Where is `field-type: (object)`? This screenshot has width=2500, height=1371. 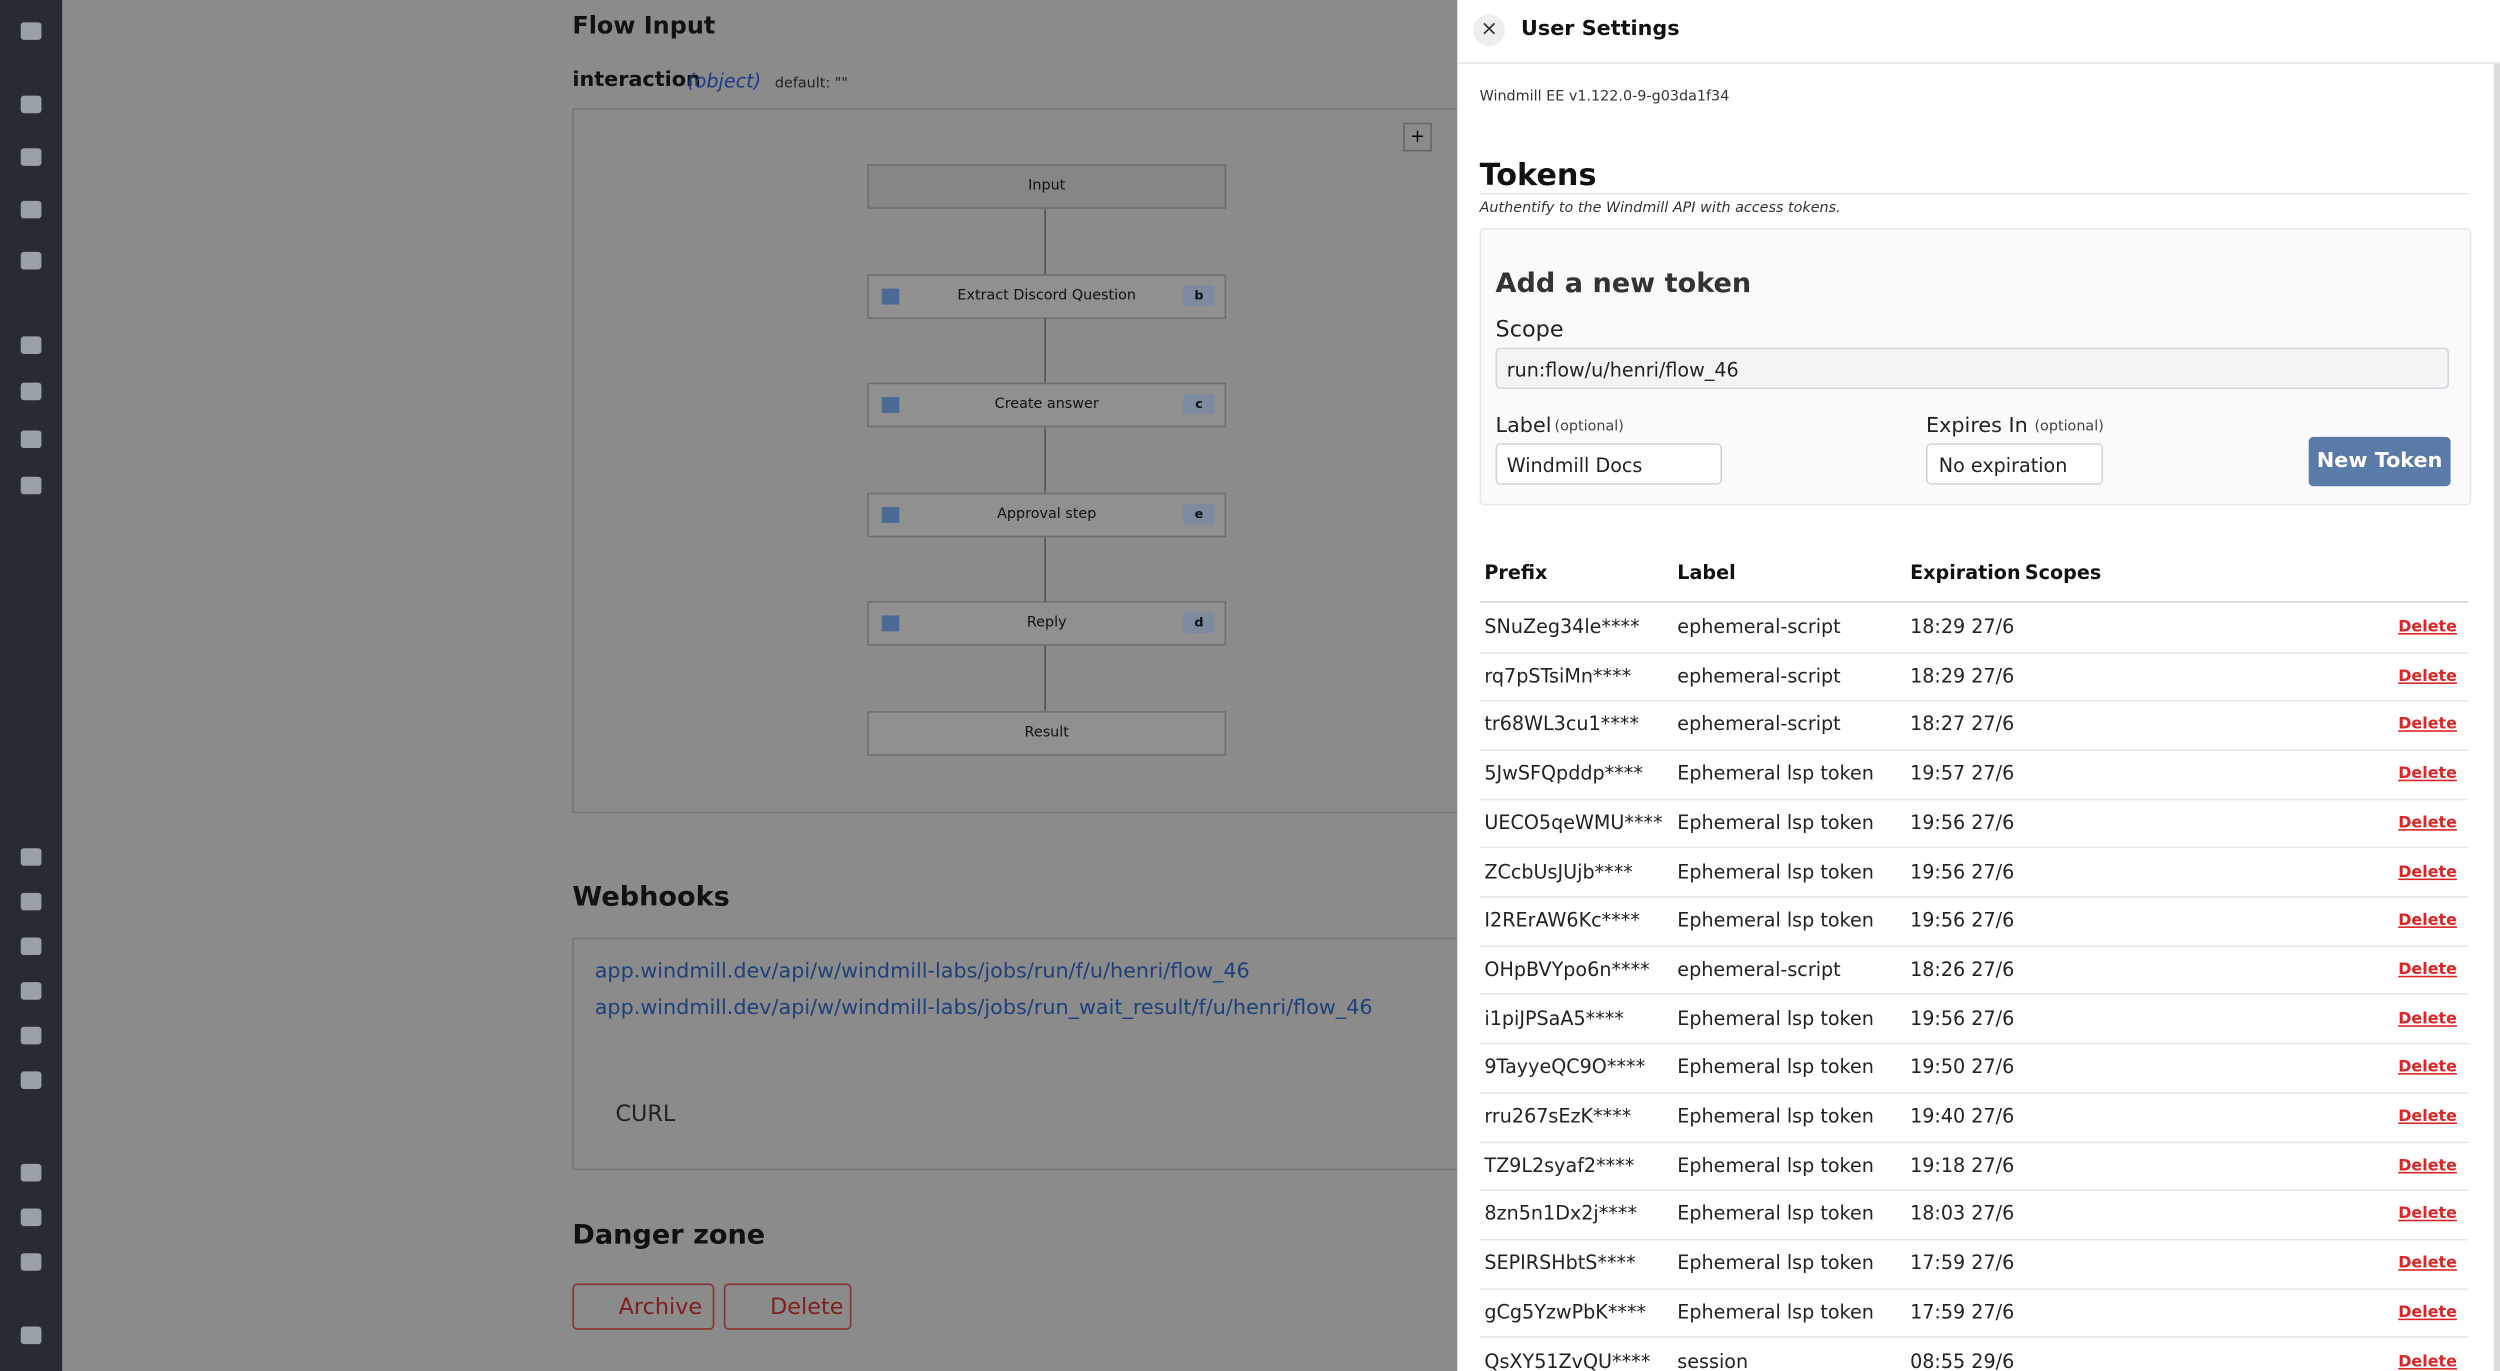
field-type: (object) is located at coordinates (724, 81).